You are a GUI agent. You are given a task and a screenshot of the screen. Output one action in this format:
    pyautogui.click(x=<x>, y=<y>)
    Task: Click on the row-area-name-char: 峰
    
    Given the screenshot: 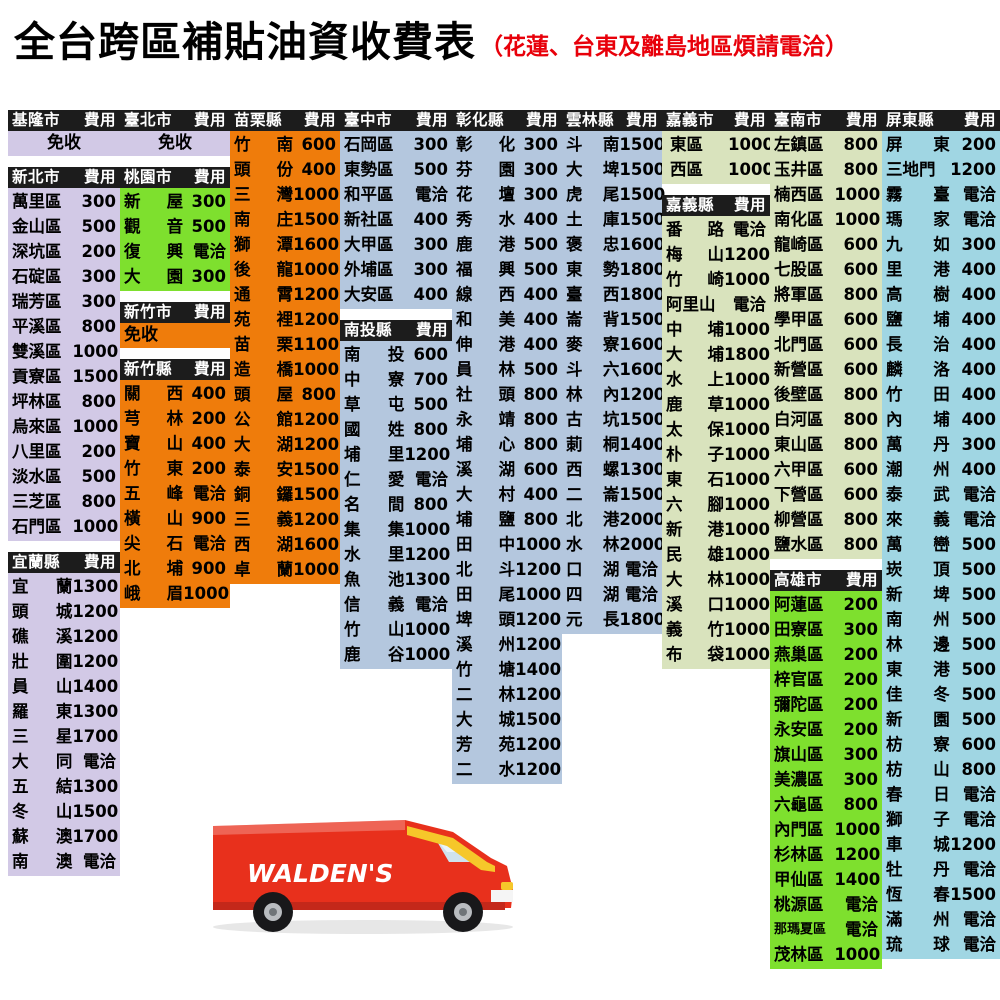 What is the action you would take?
    pyautogui.click(x=175, y=493)
    